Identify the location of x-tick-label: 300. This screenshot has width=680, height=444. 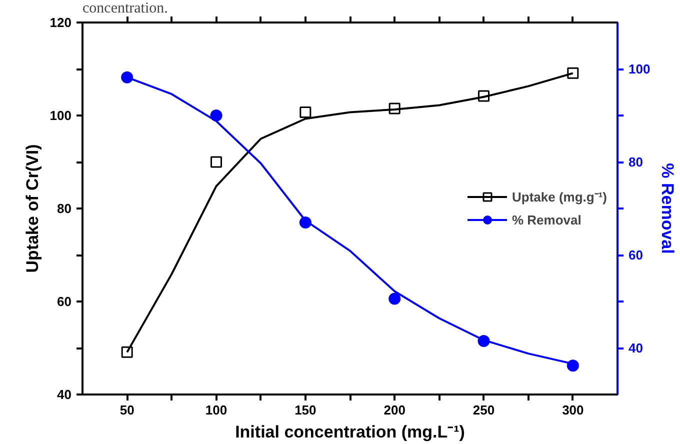
(573, 410).